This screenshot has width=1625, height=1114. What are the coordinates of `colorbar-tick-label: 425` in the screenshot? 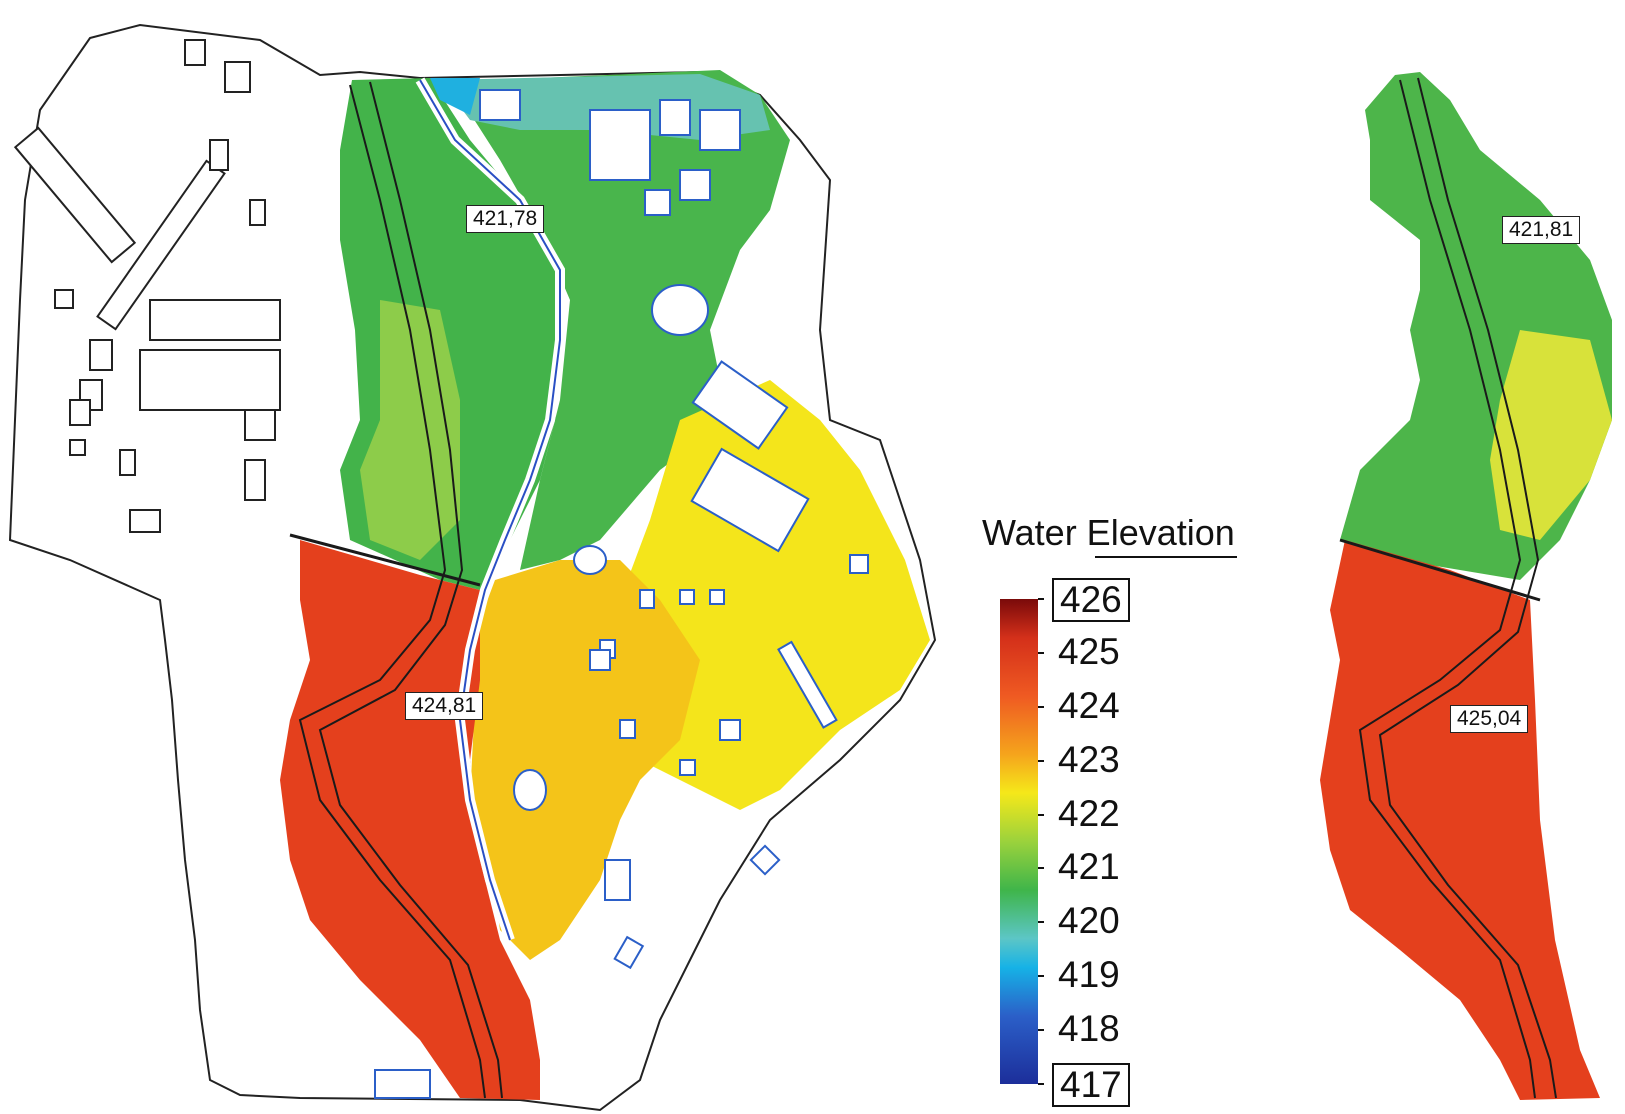 It's located at (1089, 651).